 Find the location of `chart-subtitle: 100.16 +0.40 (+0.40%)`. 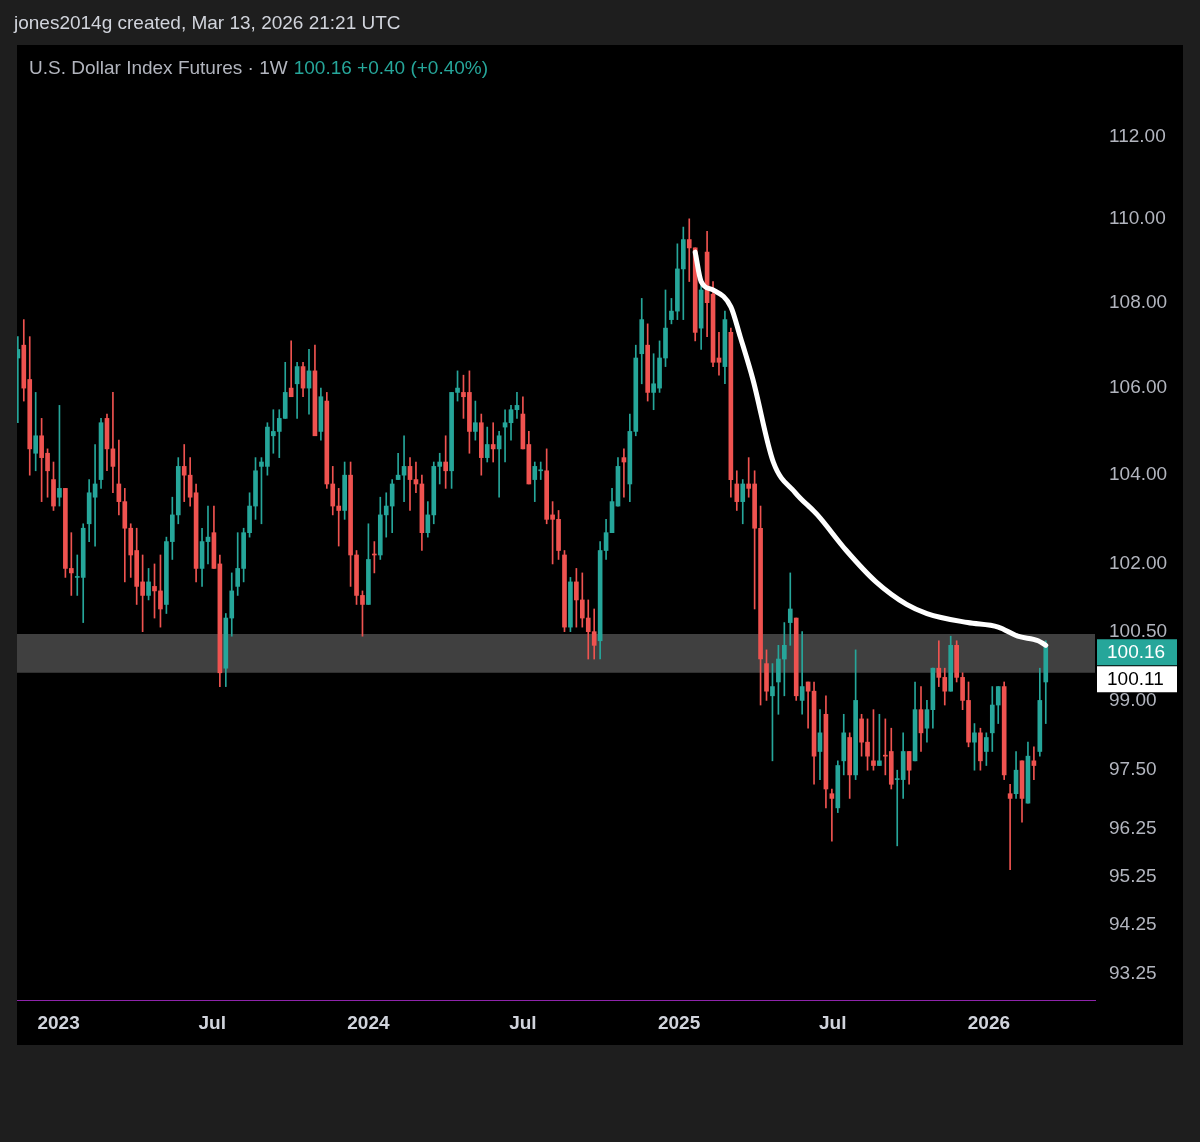

chart-subtitle: 100.16 +0.40 (+0.40%) is located at coordinates (391, 67).